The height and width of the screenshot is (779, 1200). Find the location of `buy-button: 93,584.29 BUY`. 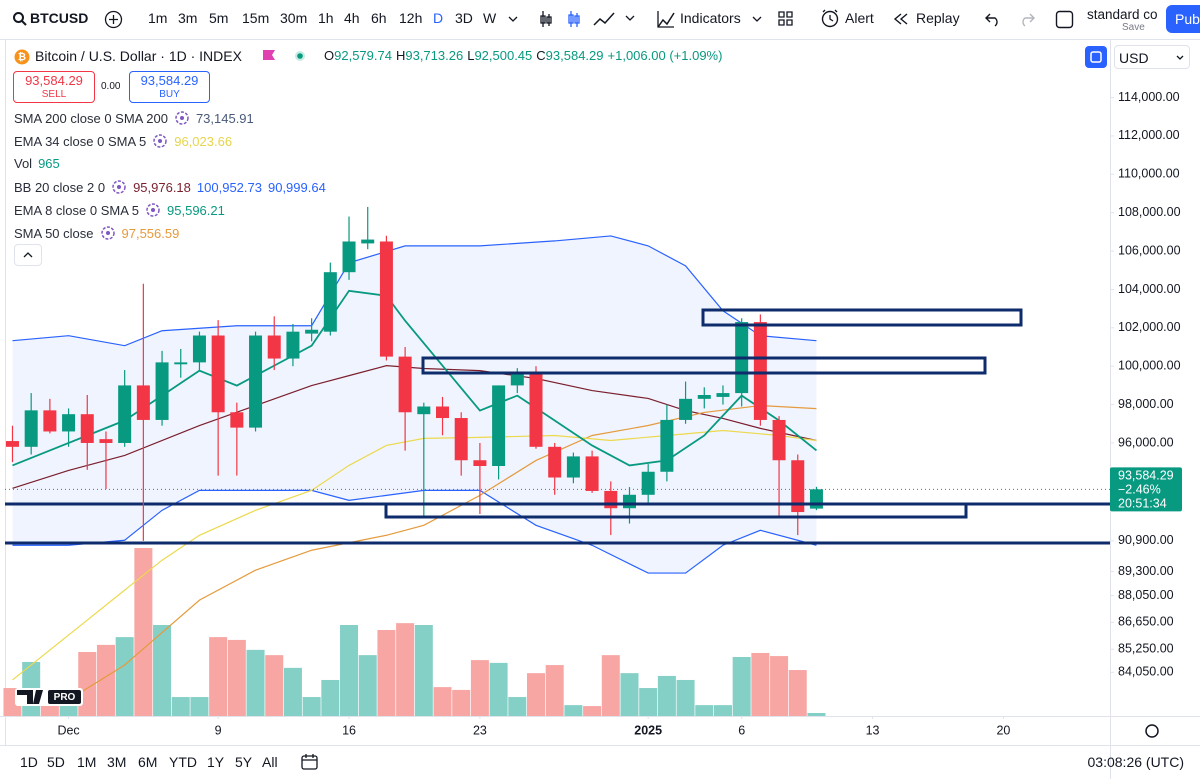

buy-button: 93,584.29 BUY is located at coordinates (169, 87).